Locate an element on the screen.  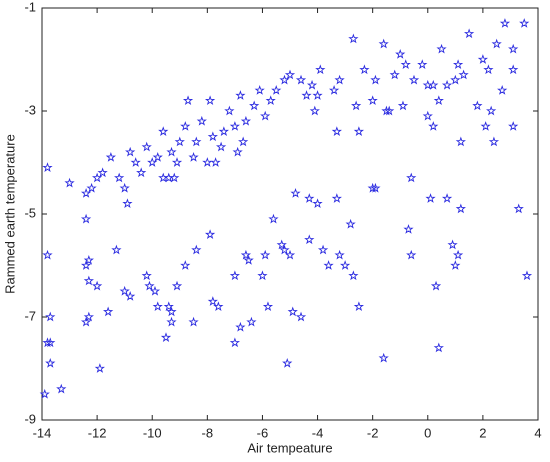
x-tick-label: -6 is located at coordinates (263, 432).